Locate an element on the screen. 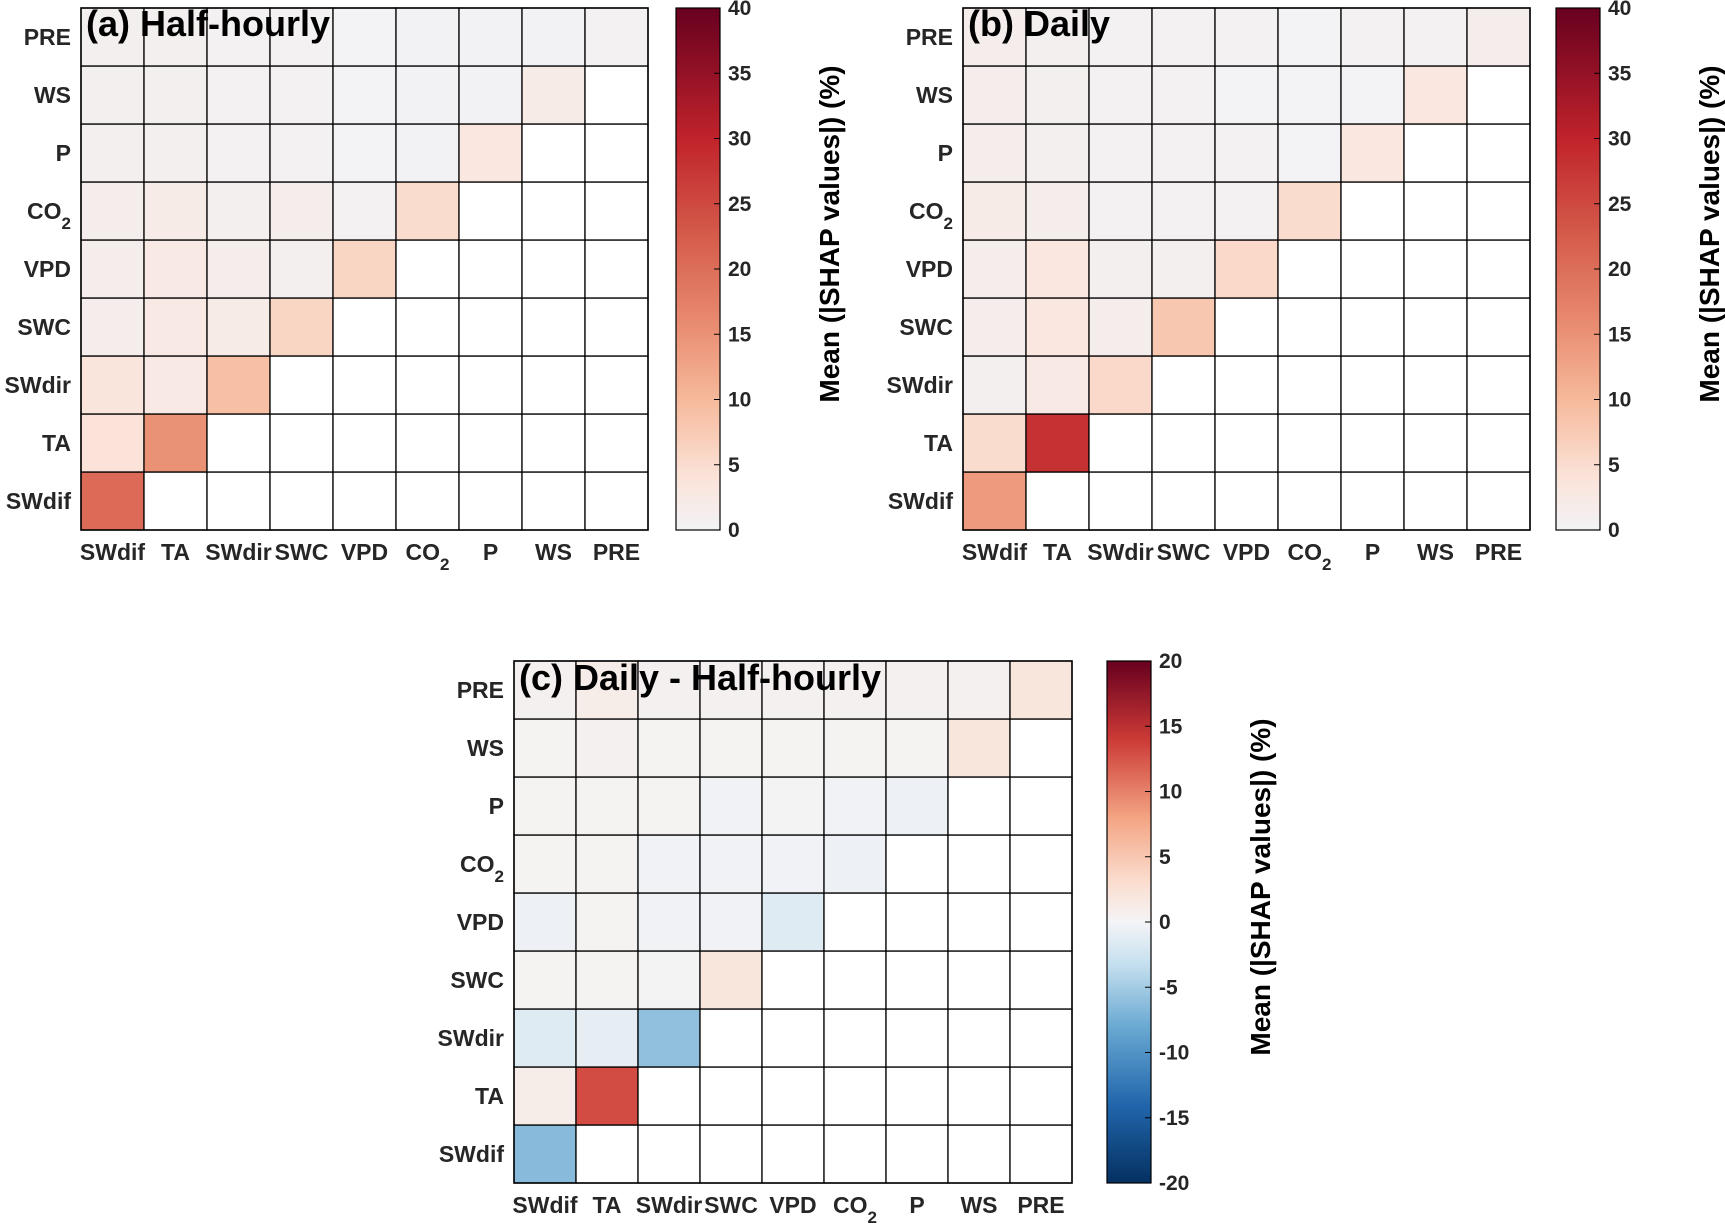  colorbar-tick-label: -10 is located at coordinates (1174, 1053).